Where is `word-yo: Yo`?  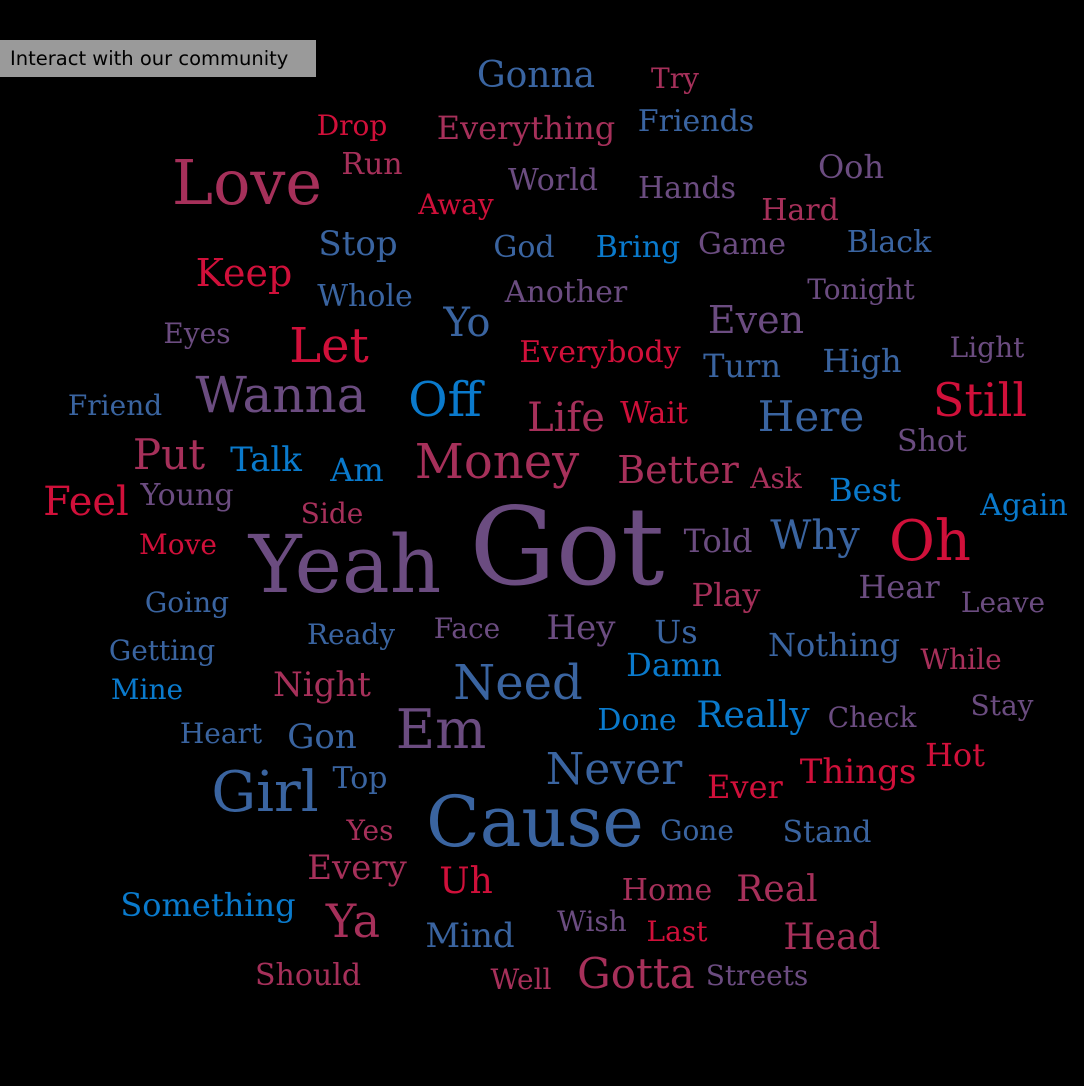 word-yo: Yo is located at coordinates (467, 323).